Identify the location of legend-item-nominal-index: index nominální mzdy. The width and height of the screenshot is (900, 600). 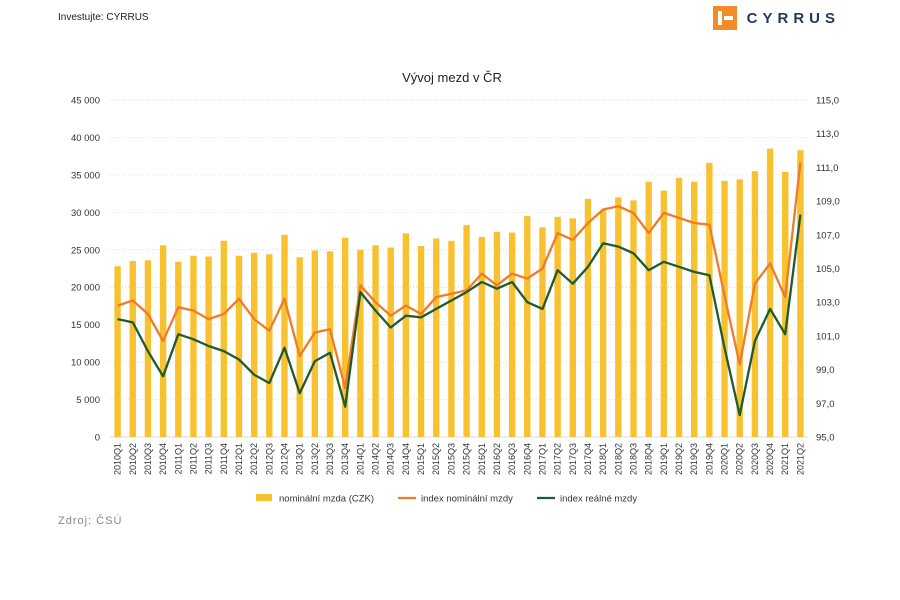
(455, 499).